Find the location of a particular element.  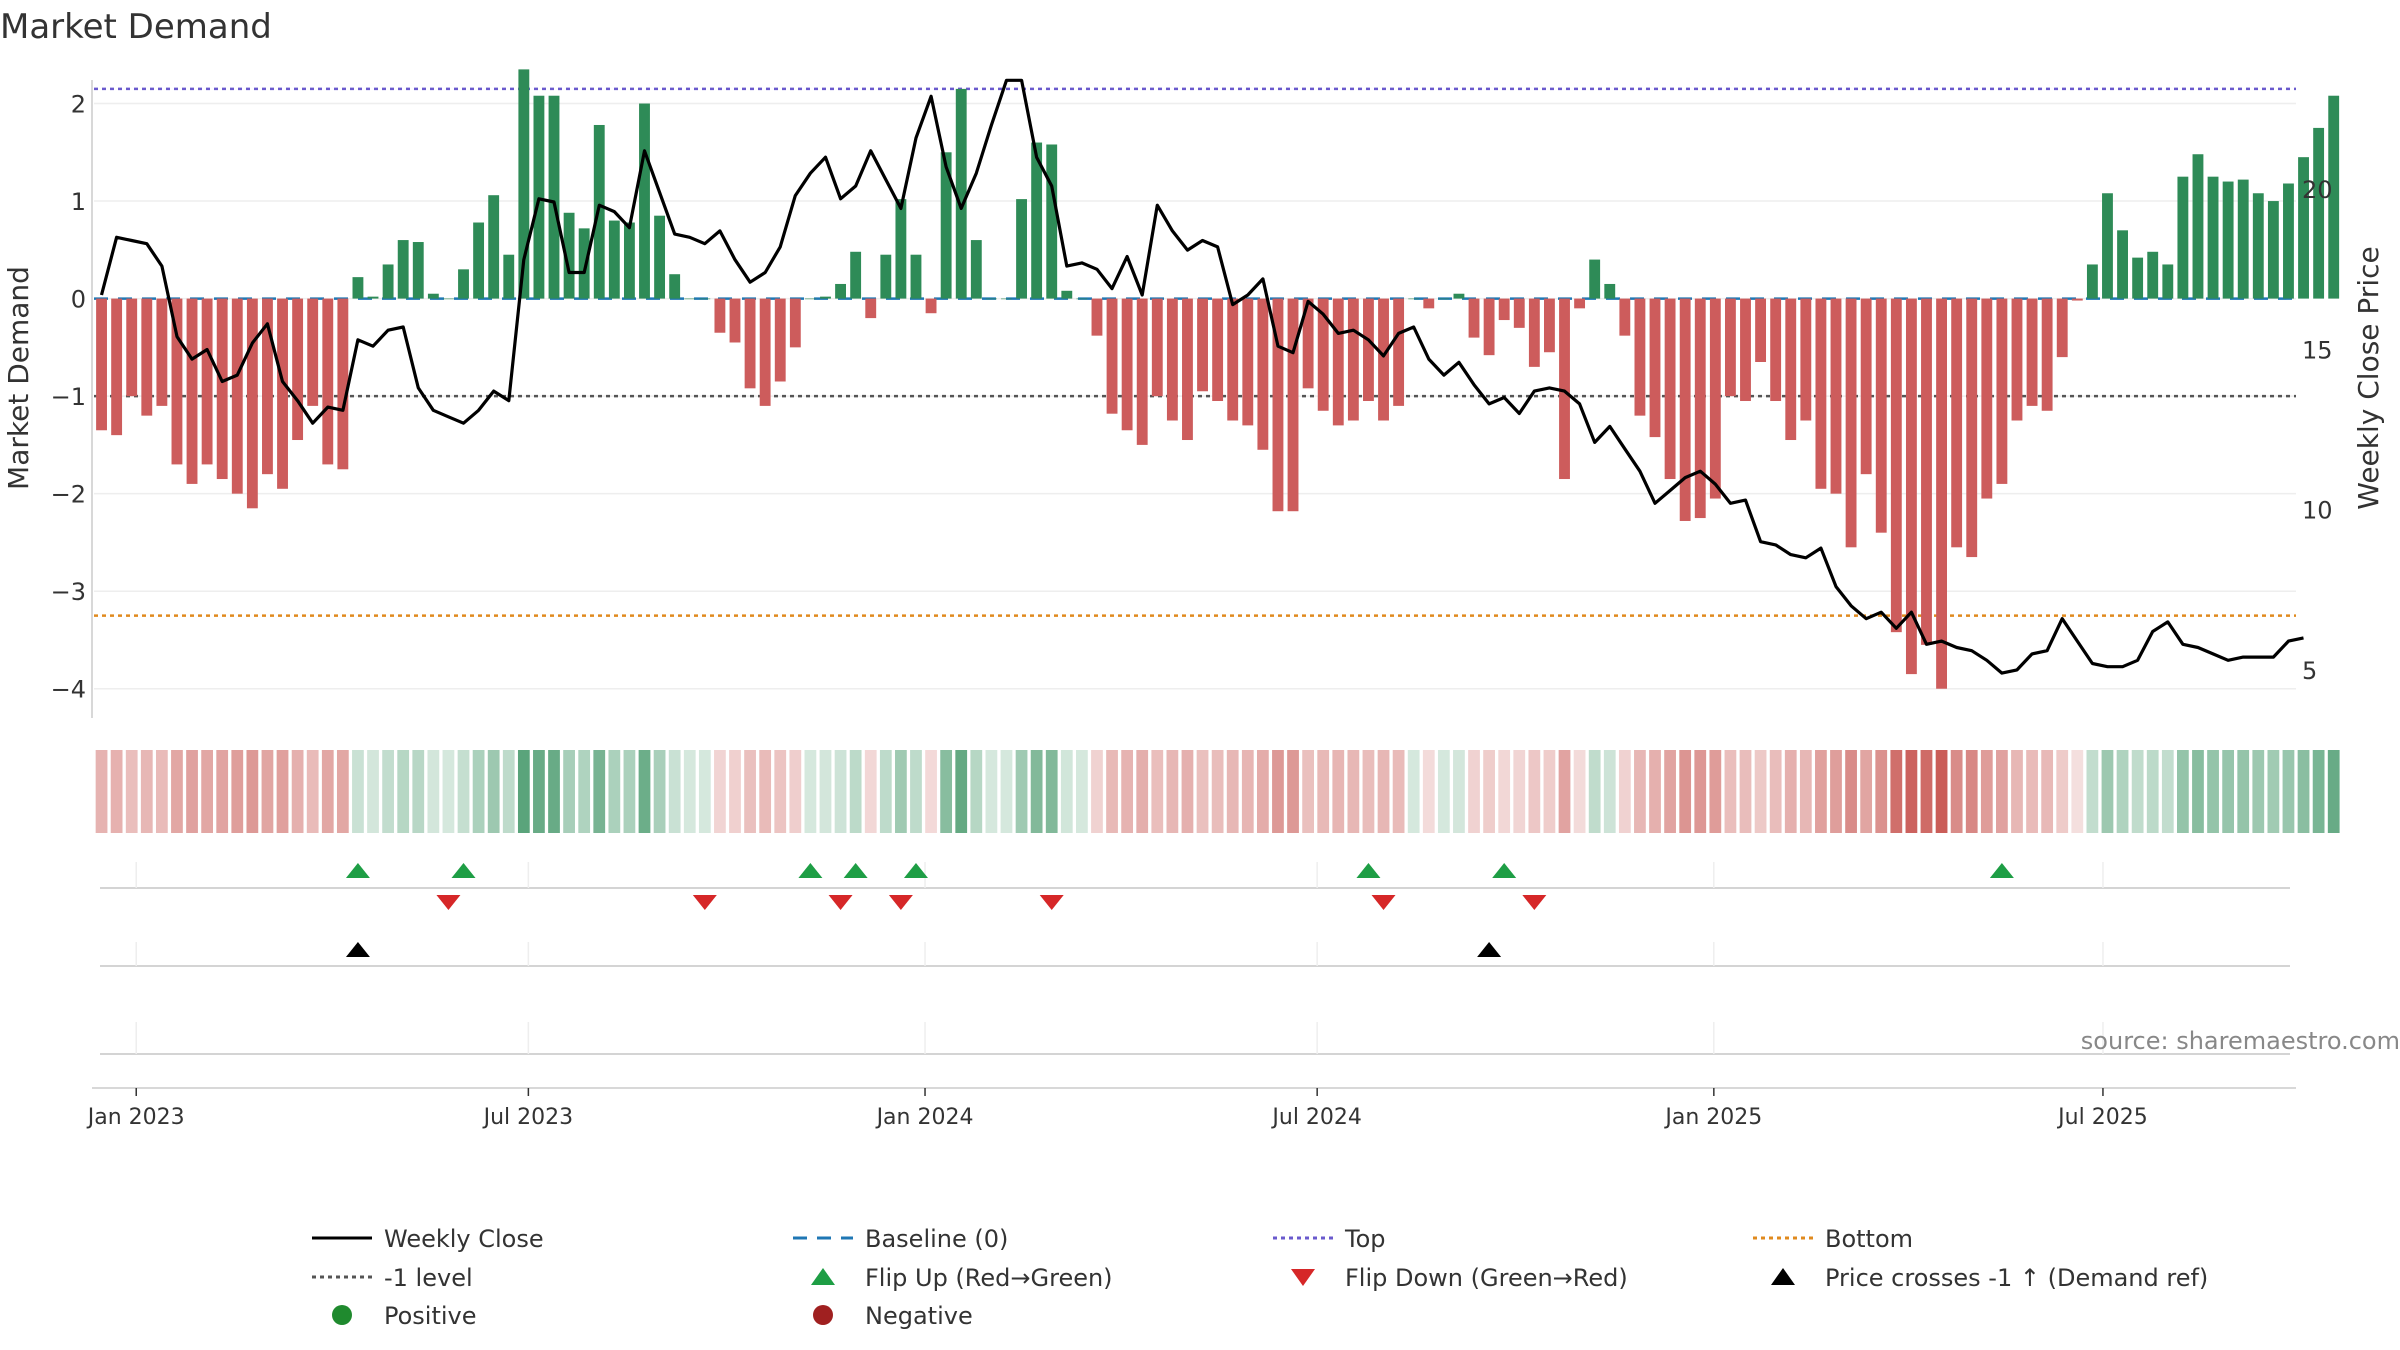

legend-label: Price crosses -1 ↑ (Demand ref) is located at coordinates (2016, 1278).